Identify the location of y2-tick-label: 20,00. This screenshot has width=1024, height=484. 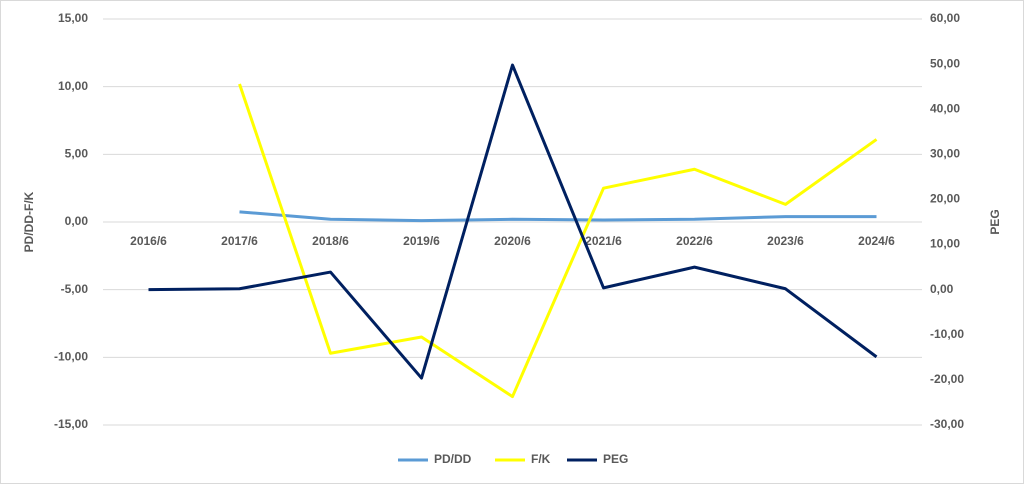
(945, 199).